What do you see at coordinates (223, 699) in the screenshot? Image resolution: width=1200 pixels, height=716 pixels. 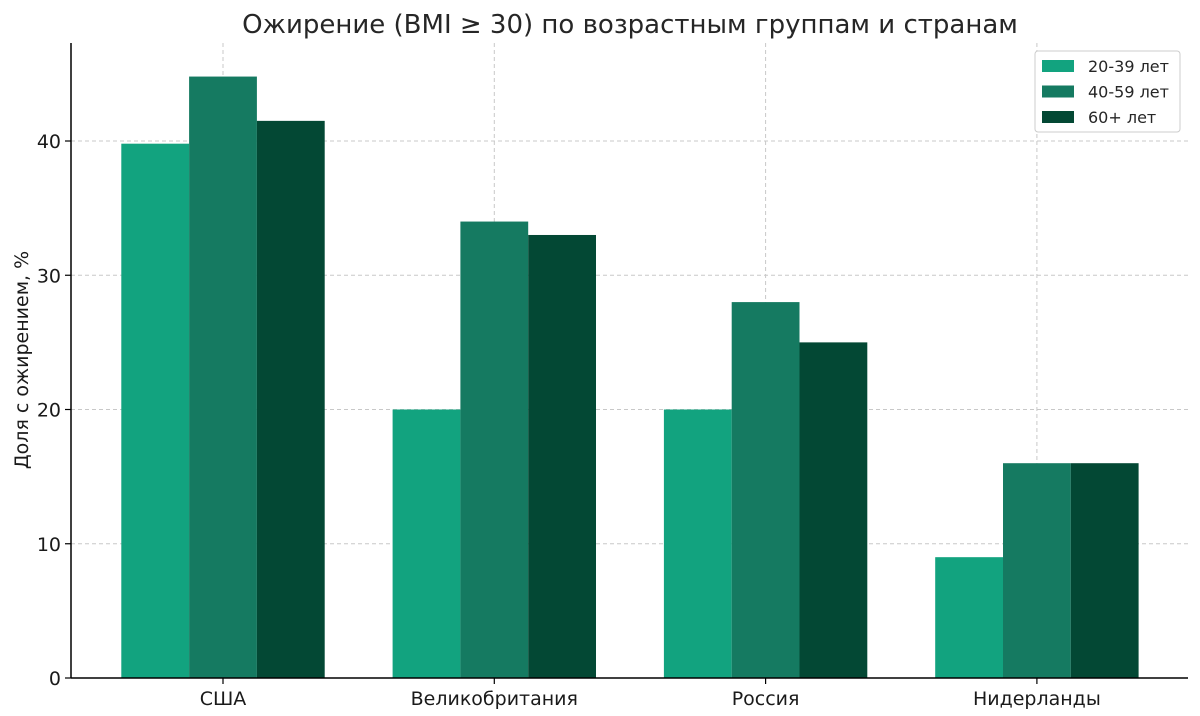 I see `x-tick-label: США` at bounding box center [223, 699].